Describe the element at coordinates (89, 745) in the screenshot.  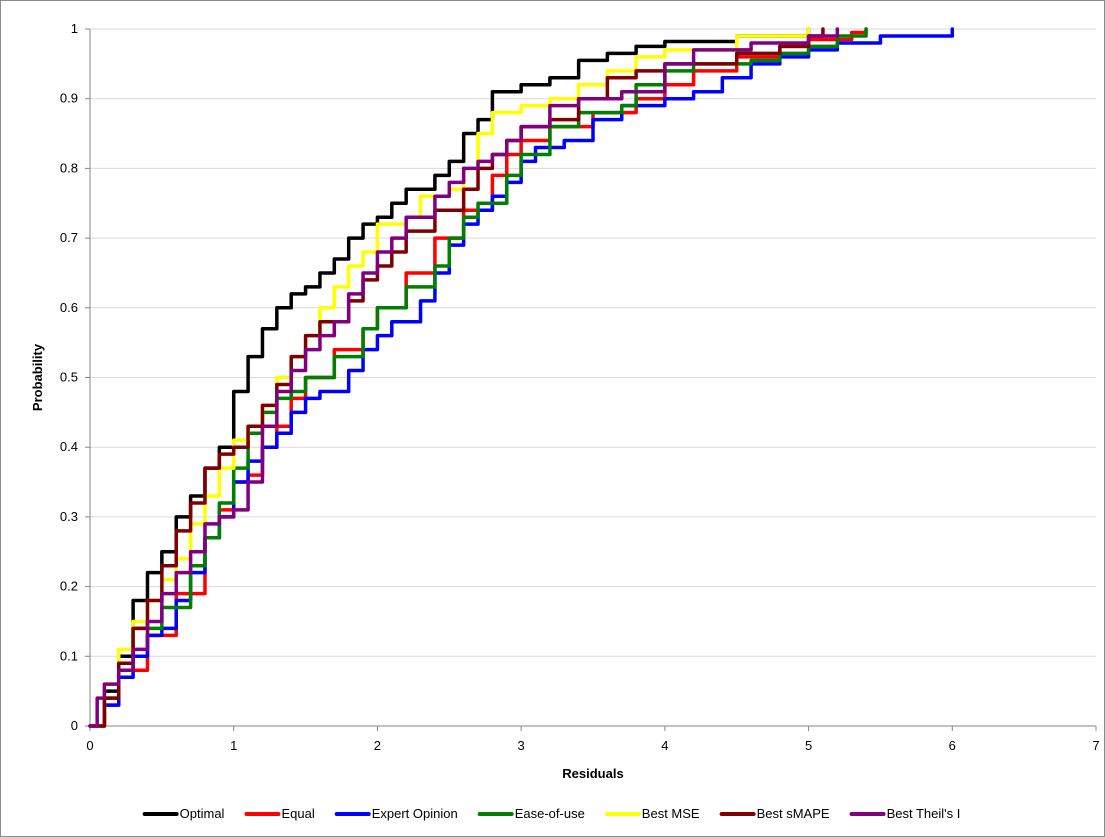
I see `x-tick-label: 0` at that location.